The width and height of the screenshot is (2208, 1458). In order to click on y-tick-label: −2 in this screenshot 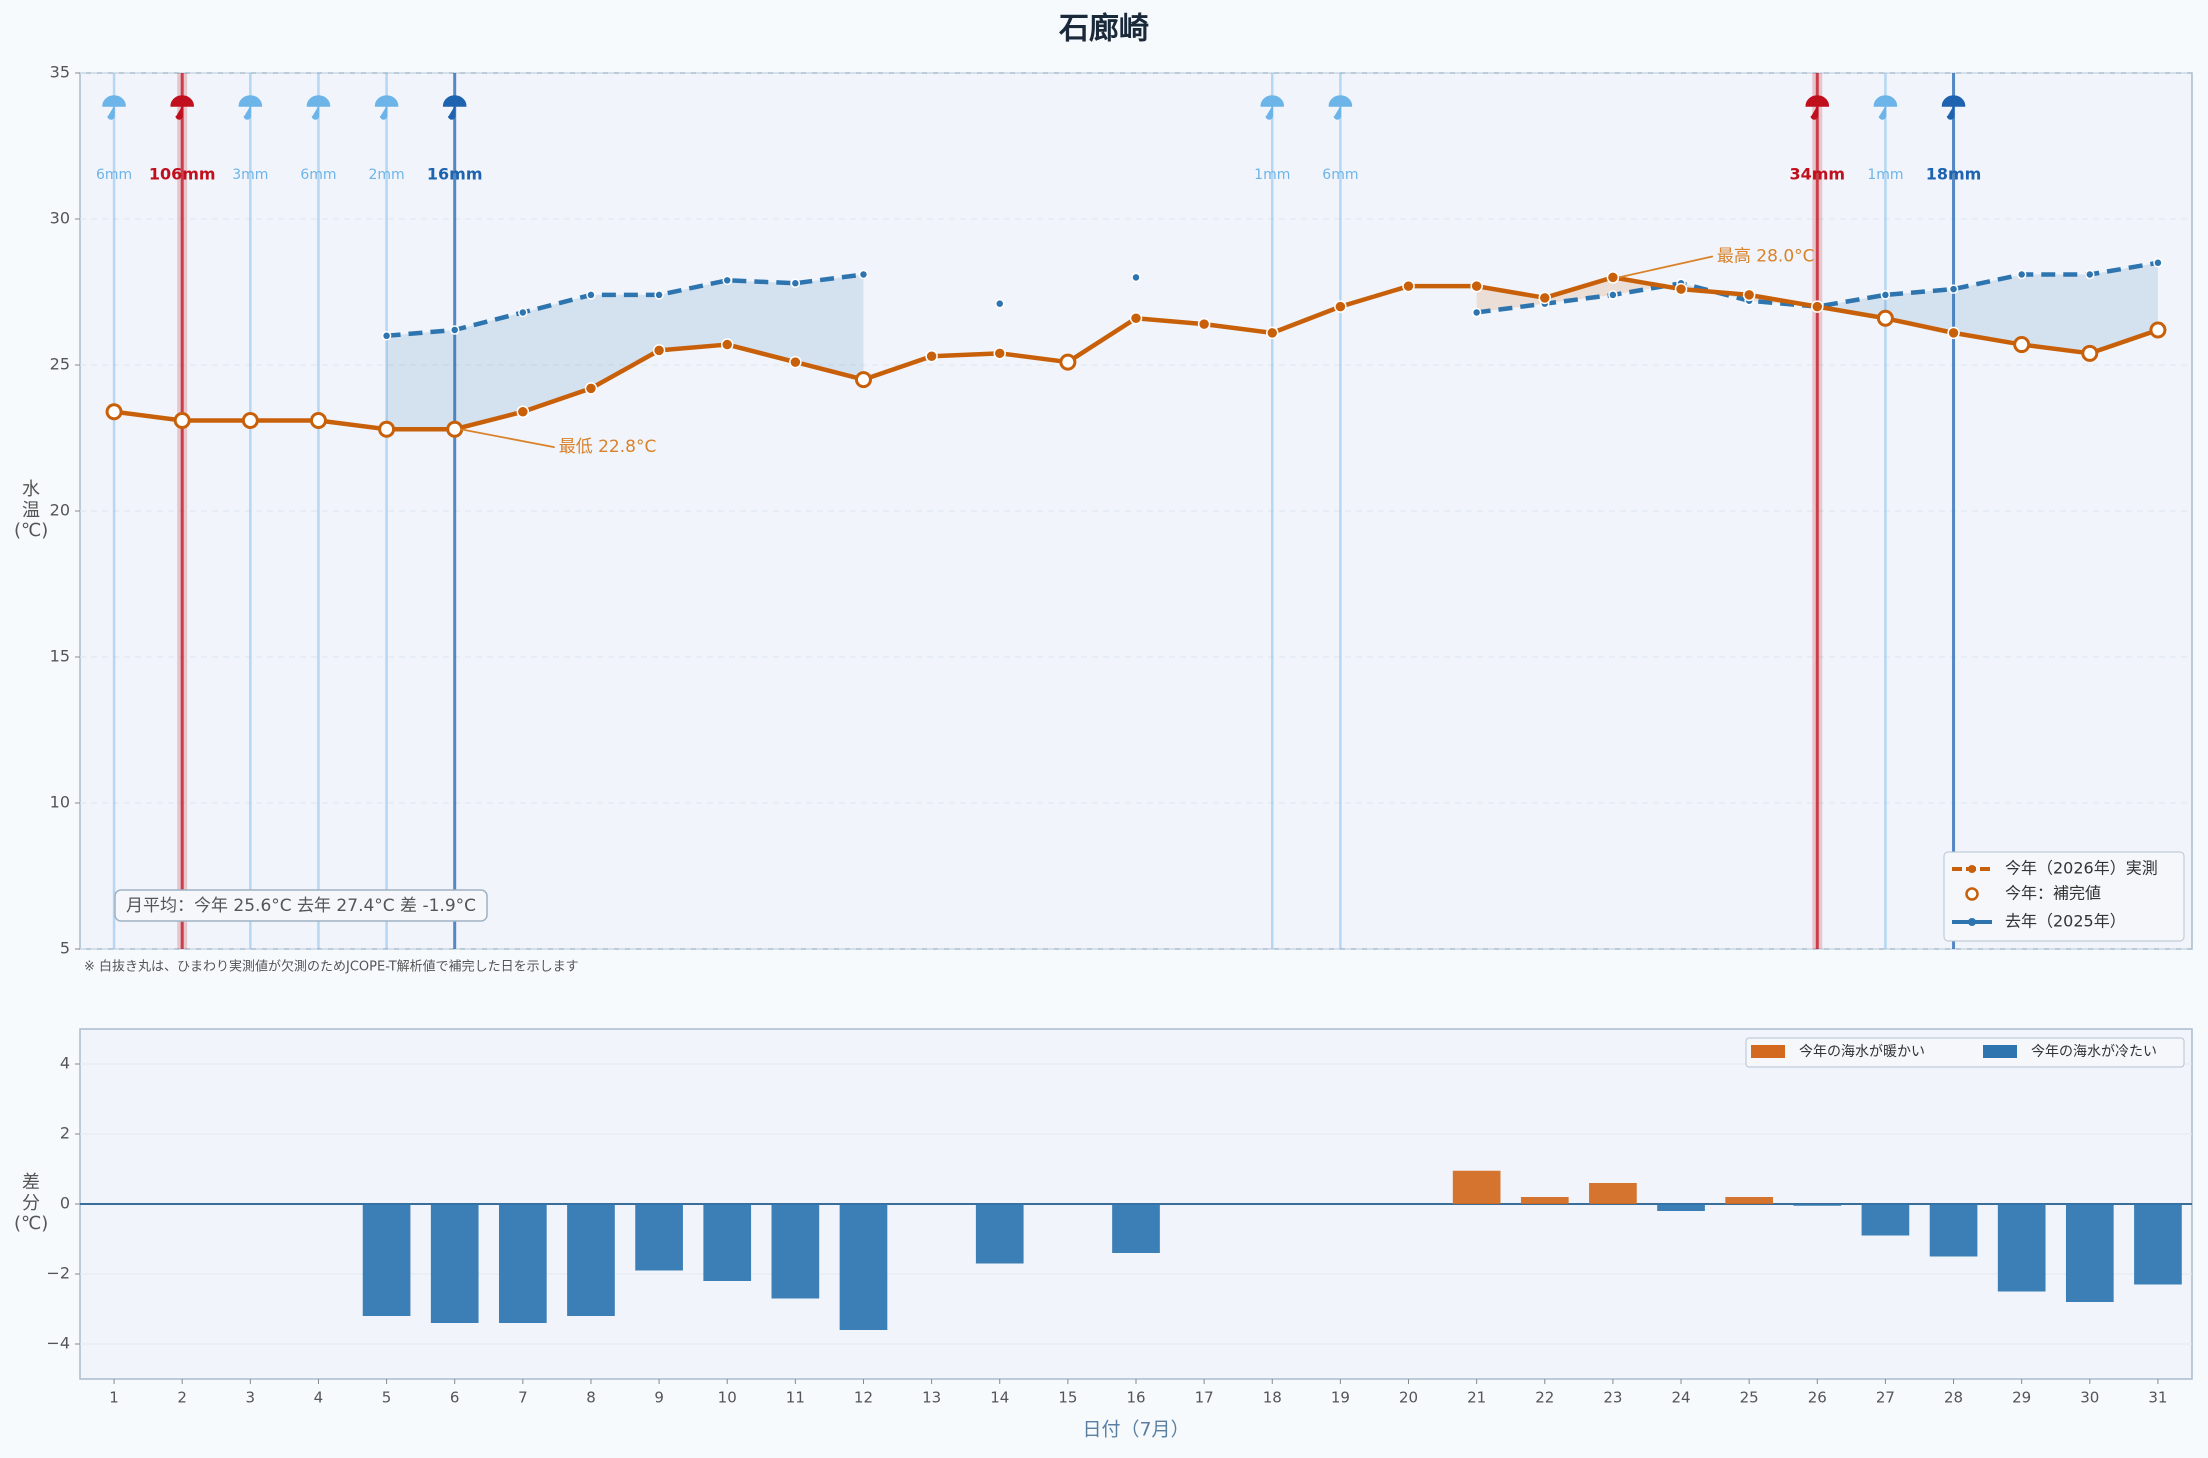, I will do `click(58, 1273)`.